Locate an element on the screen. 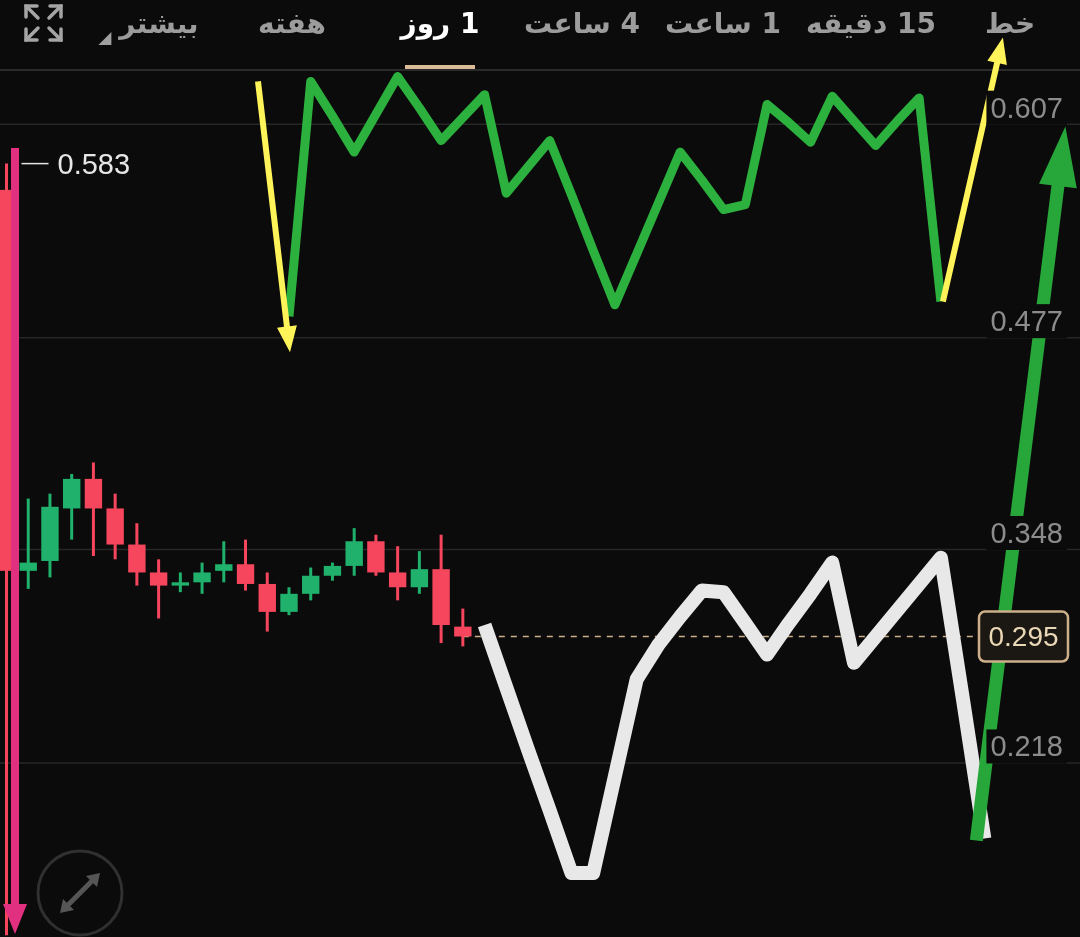 Image resolution: width=1080 pixels, height=937 pixels. y-tick-label: 0.348 is located at coordinates (1026, 532).